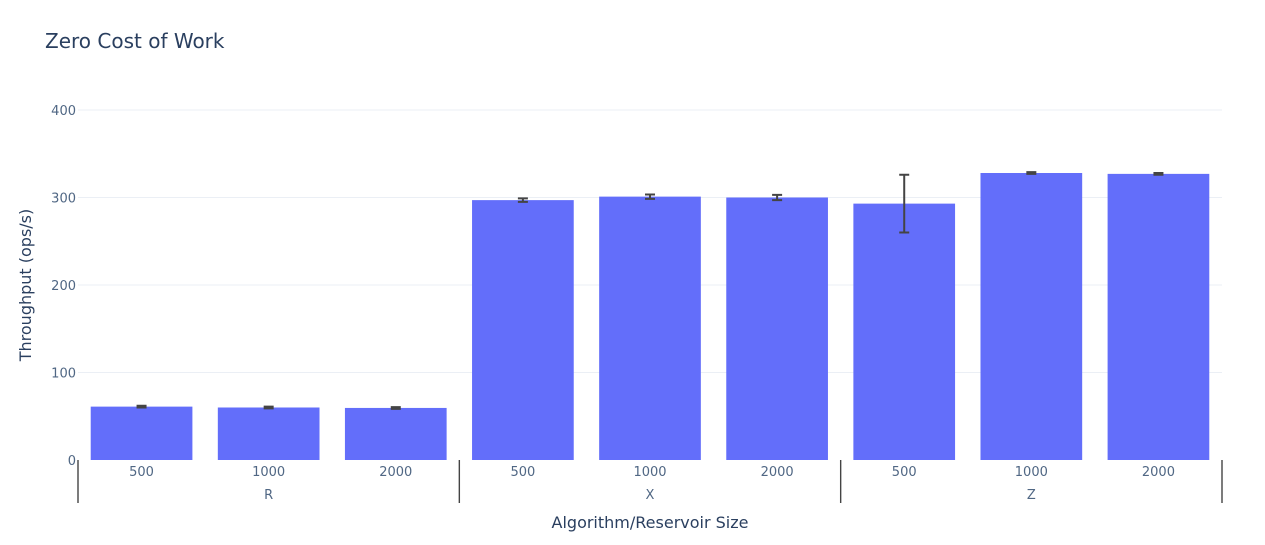 This screenshot has height=545, width=1265. Describe the element at coordinates (268, 495) in the screenshot. I see `x-group-label: R` at that location.